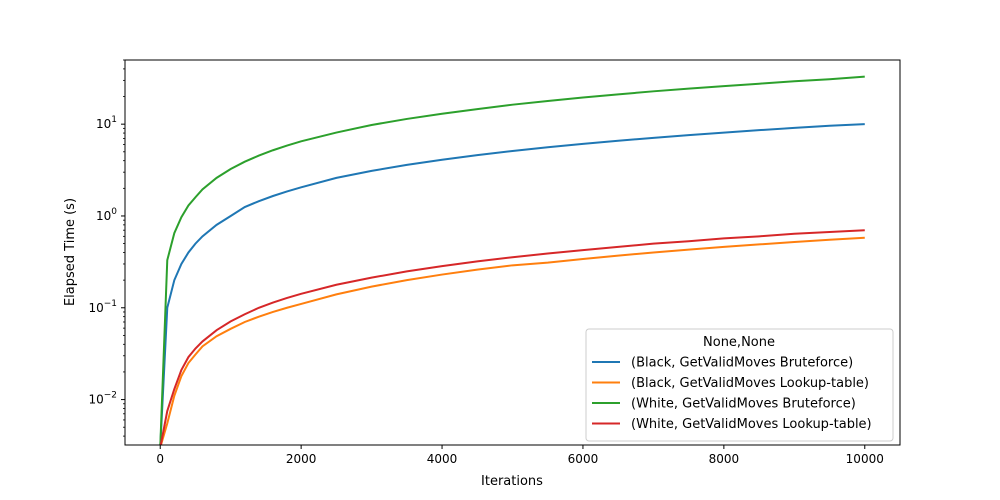 The width and height of the screenshot is (1000, 500). What do you see at coordinates (865, 459) in the screenshot?
I see `x-tick-label: 10000` at bounding box center [865, 459].